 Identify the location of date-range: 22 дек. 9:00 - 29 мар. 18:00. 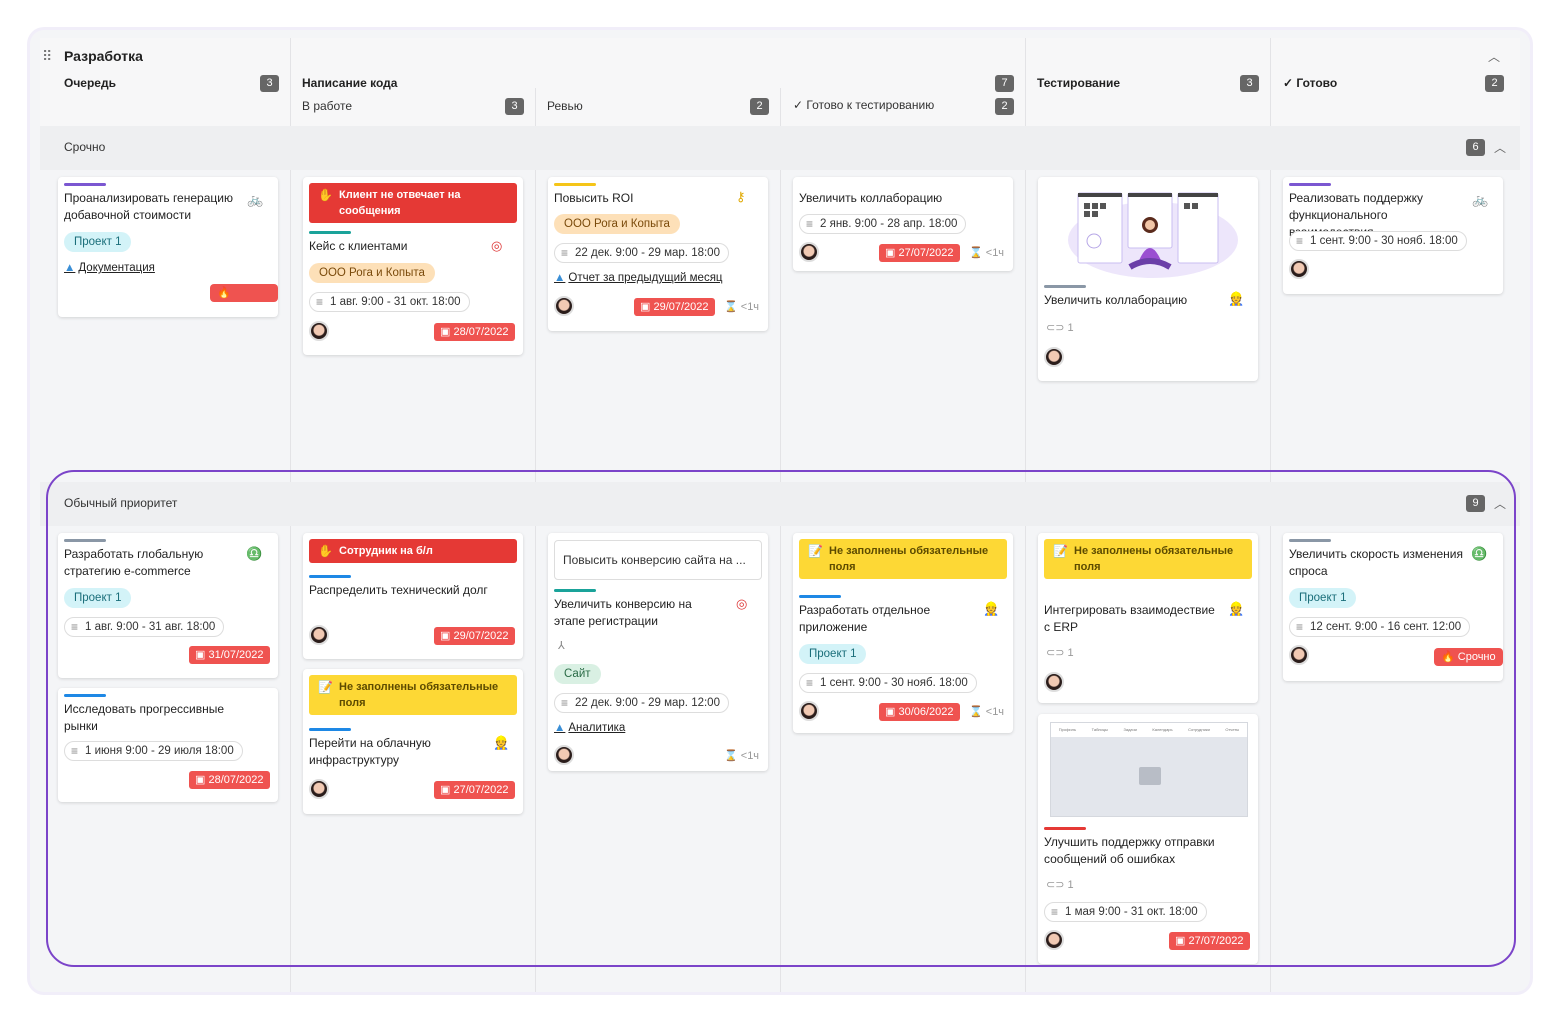
(641, 253).